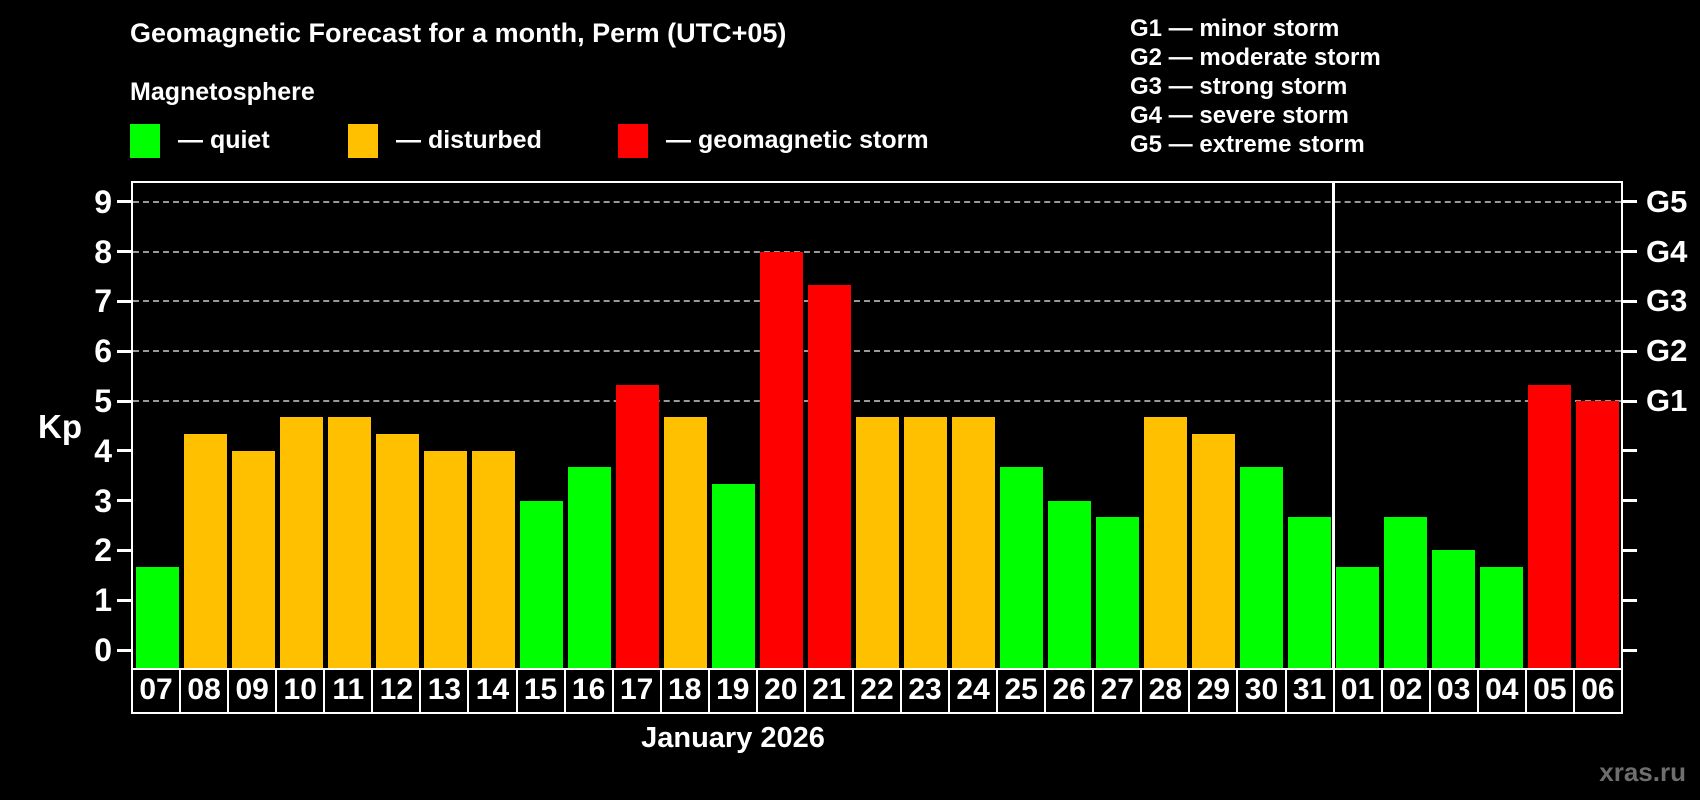 The height and width of the screenshot is (800, 1700). What do you see at coordinates (1667, 351) in the screenshot?
I see `g-scale-label-g2: G2` at bounding box center [1667, 351].